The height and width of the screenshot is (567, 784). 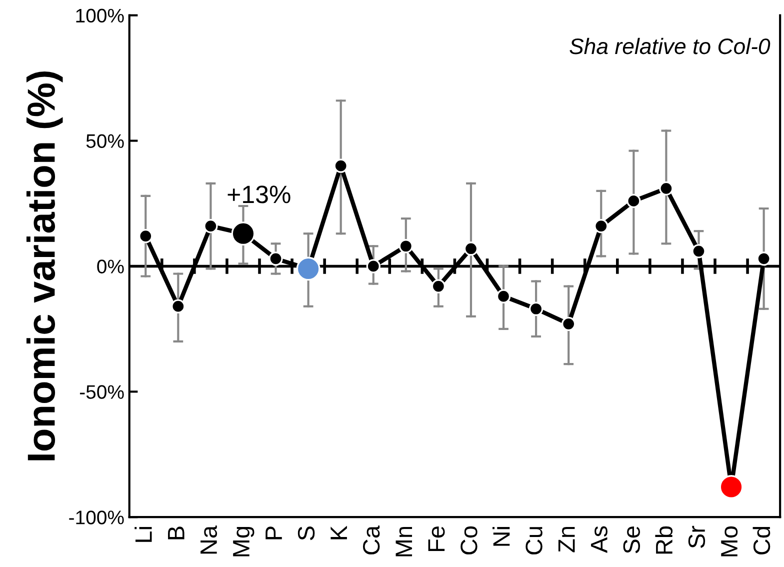 I want to click on x-tick-label: Co, so click(x=469, y=540).